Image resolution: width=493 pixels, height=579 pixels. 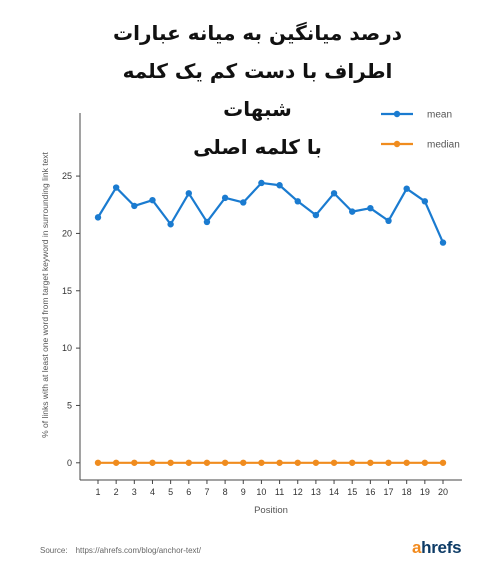 I want to click on x-tick-label: 15, so click(x=352, y=492).